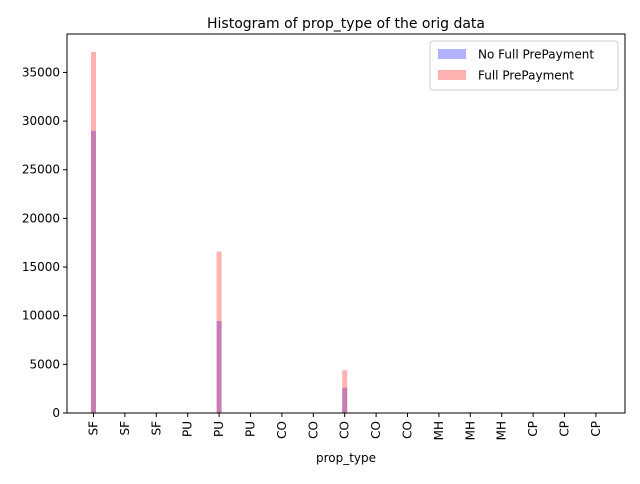 The width and height of the screenshot is (640, 484). Describe the element at coordinates (94, 428) in the screenshot. I see `x-tick-label-0: SF` at that location.